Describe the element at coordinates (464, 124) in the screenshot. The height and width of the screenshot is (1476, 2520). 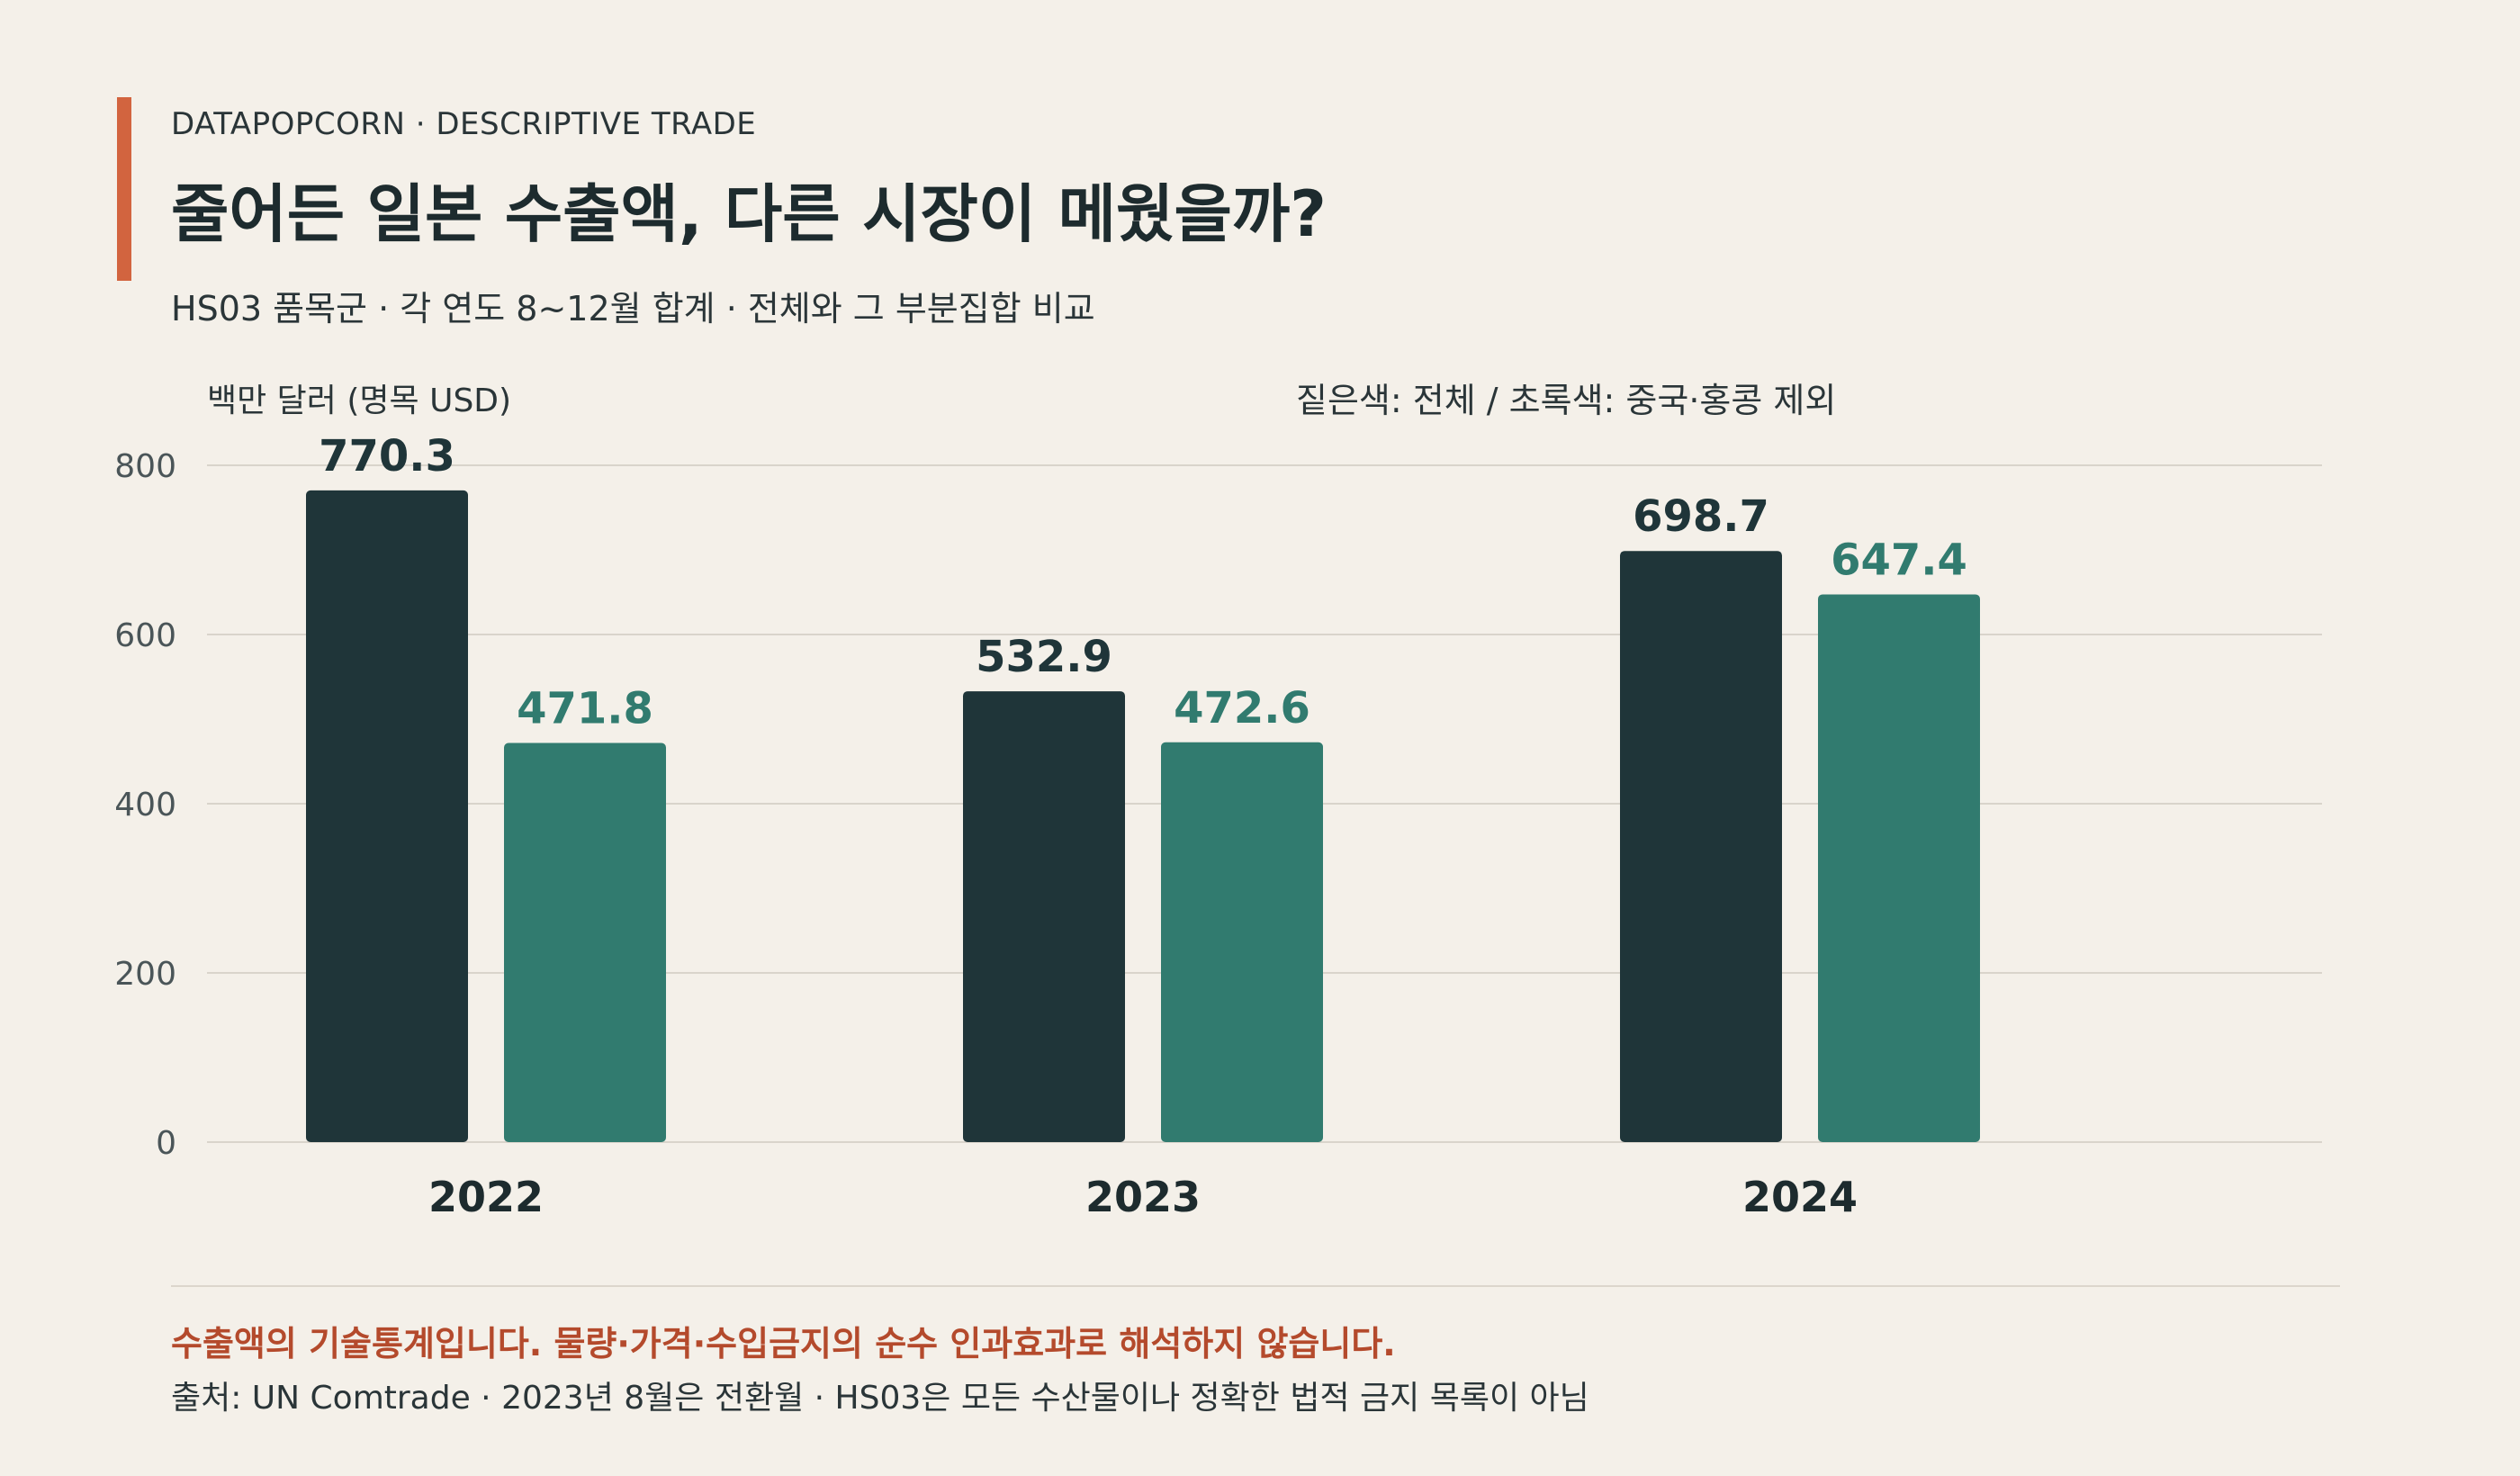
I see `kicker: DATAPOPCORN · DESCRIPTIVE TRADE` at that location.